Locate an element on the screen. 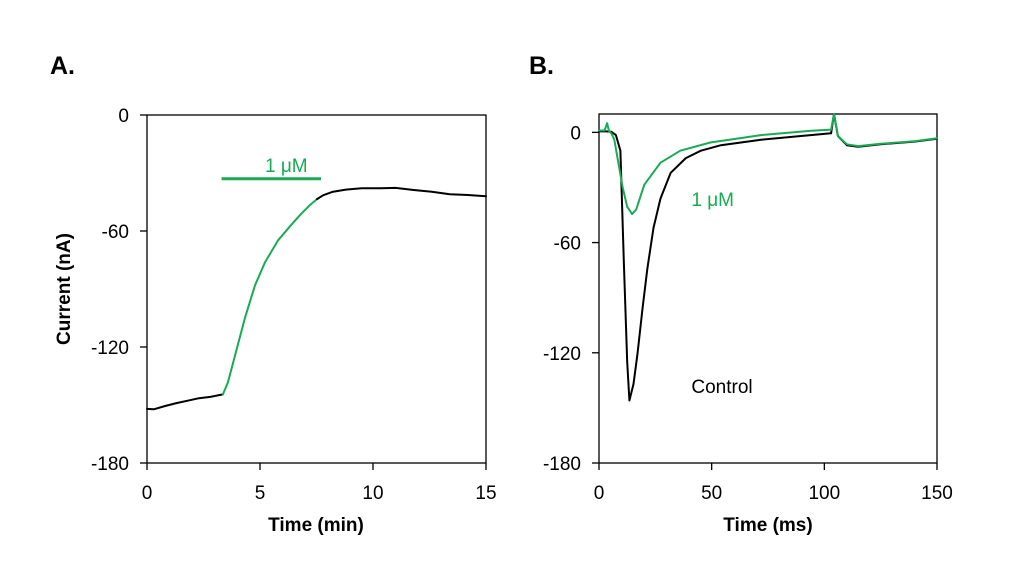  panel-a-series-washout is located at coordinates (401, 193).